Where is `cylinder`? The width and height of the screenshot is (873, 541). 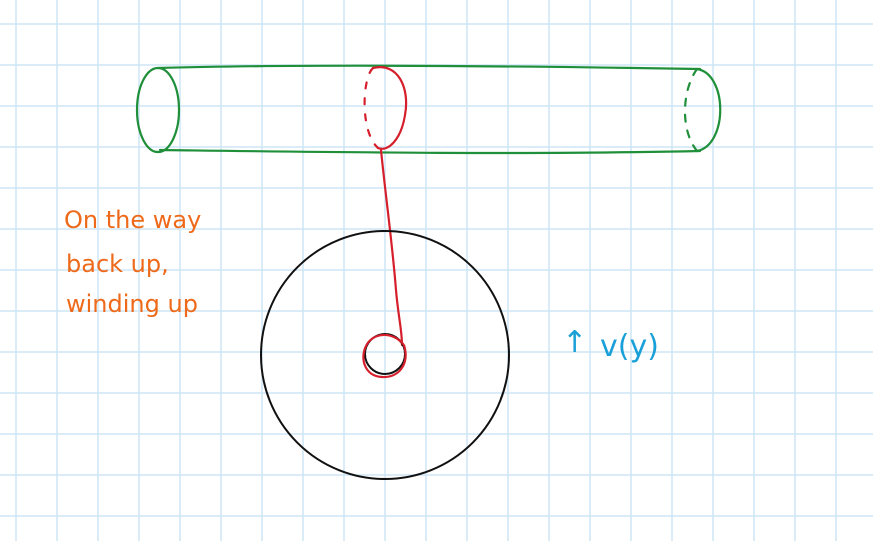 cylinder is located at coordinates (428, 109).